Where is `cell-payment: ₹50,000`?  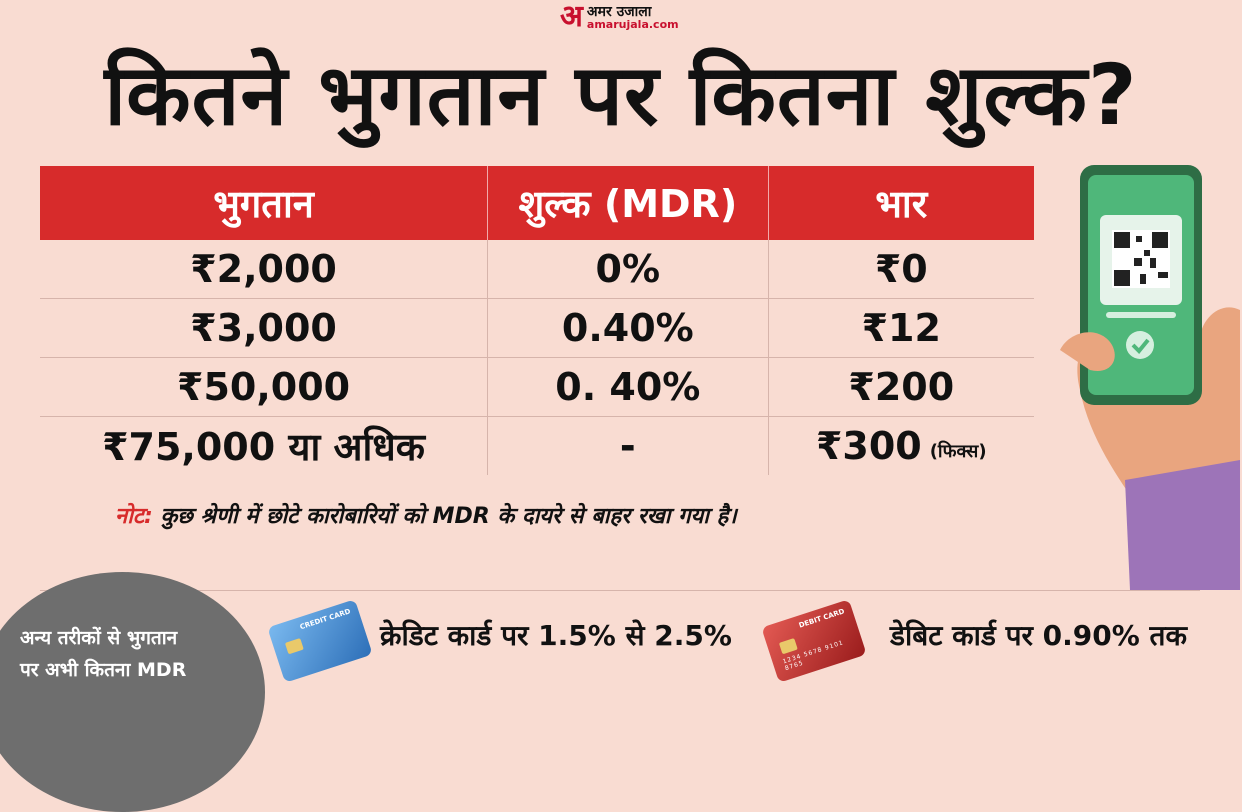
cell-payment: ₹50,000 is located at coordinates (264, 387).